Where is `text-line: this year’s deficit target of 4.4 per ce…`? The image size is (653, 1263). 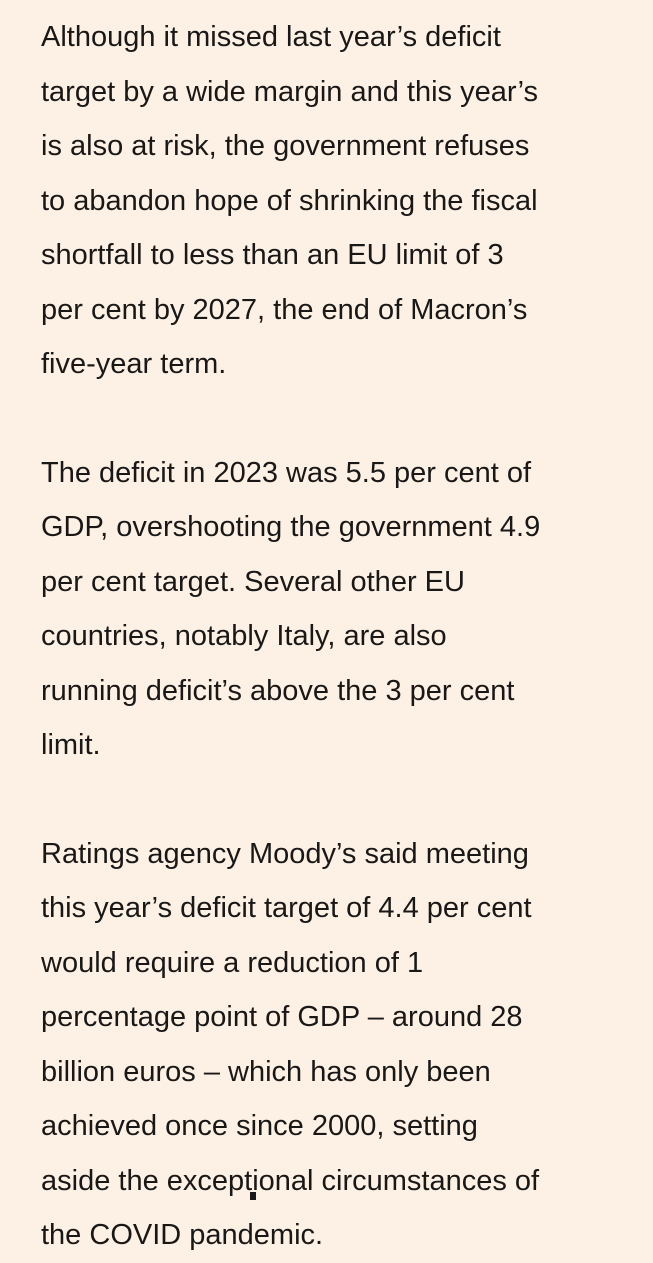 text-line: this year’s deficit target of 4.4 per ce… is located at coordinates (286, 908).